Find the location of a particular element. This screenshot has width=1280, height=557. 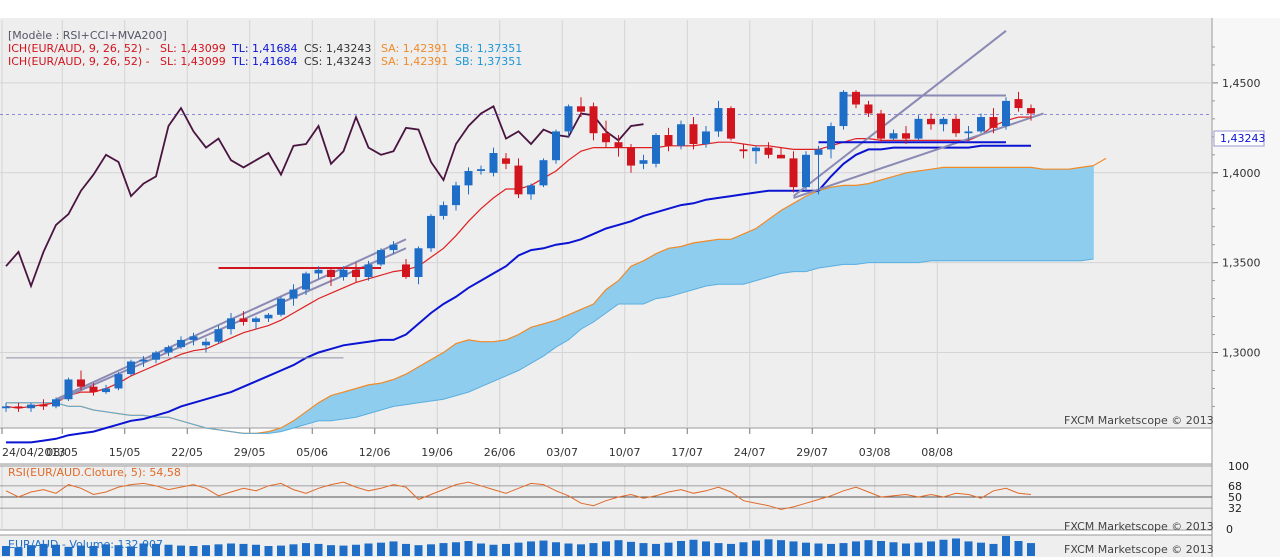

ichimoku-sa-1: SA: 1,42391 is located at coordinates (414, 48).